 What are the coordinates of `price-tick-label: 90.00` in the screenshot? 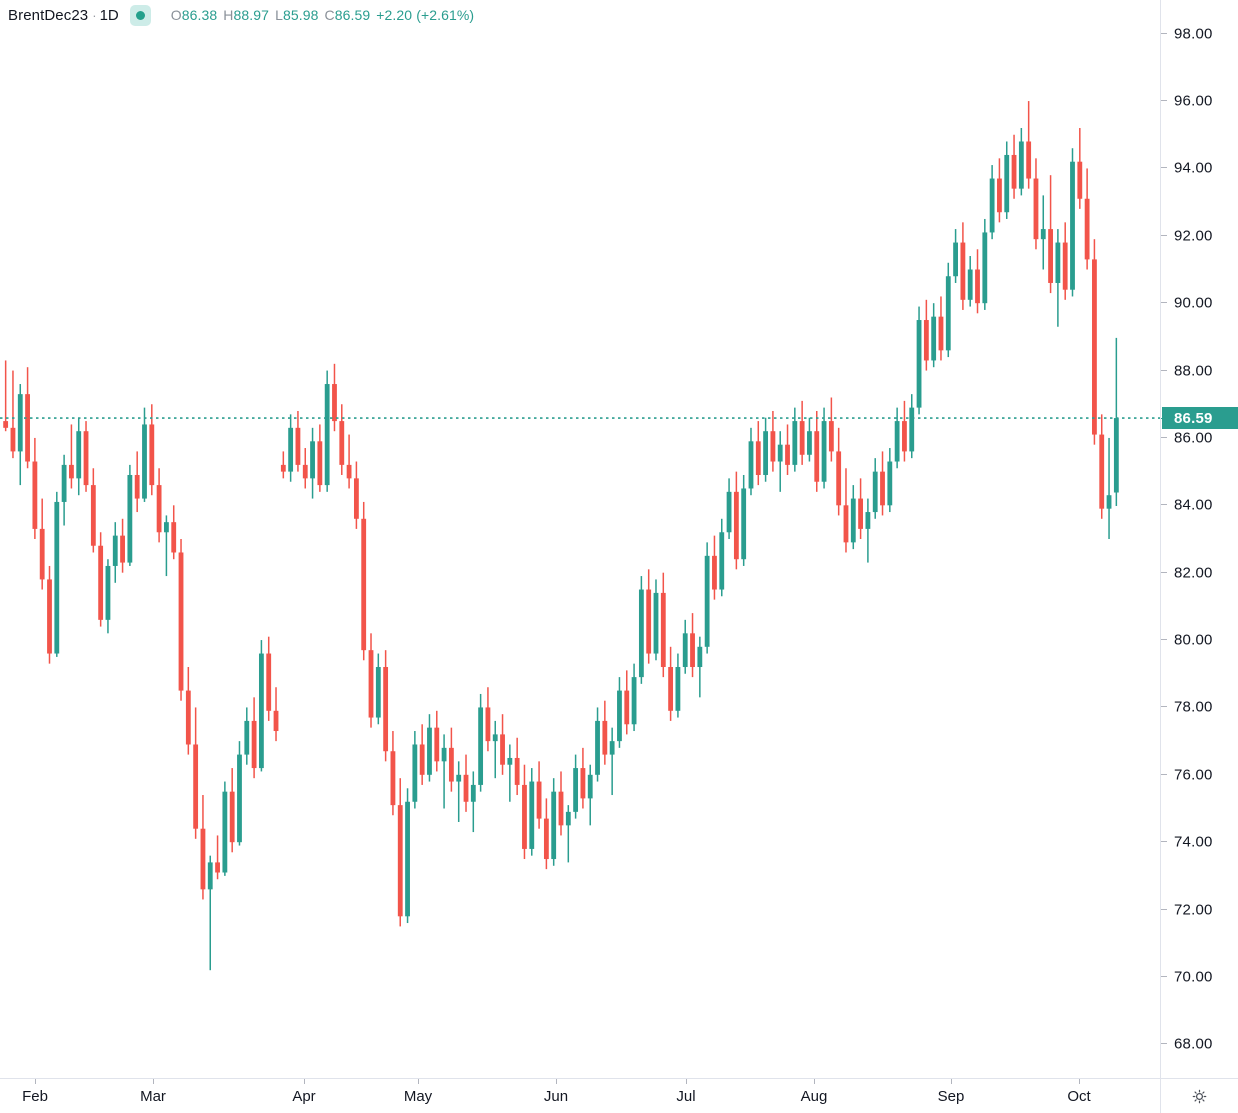 It's located at (1193, 303).